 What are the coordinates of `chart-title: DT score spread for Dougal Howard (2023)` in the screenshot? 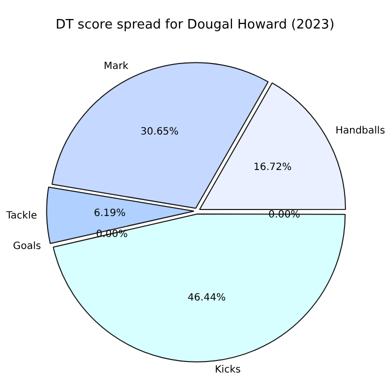 It's located at (195, 24).